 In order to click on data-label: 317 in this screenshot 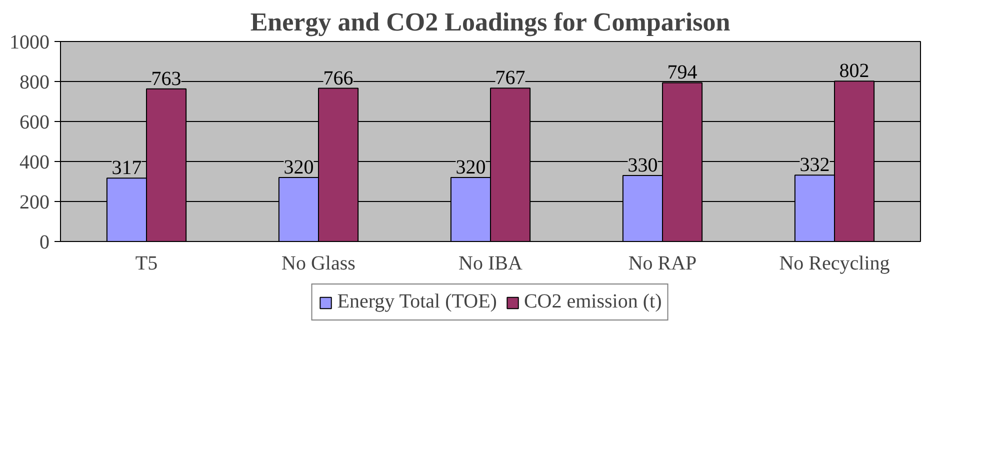, I will do `click(127, 168)`.